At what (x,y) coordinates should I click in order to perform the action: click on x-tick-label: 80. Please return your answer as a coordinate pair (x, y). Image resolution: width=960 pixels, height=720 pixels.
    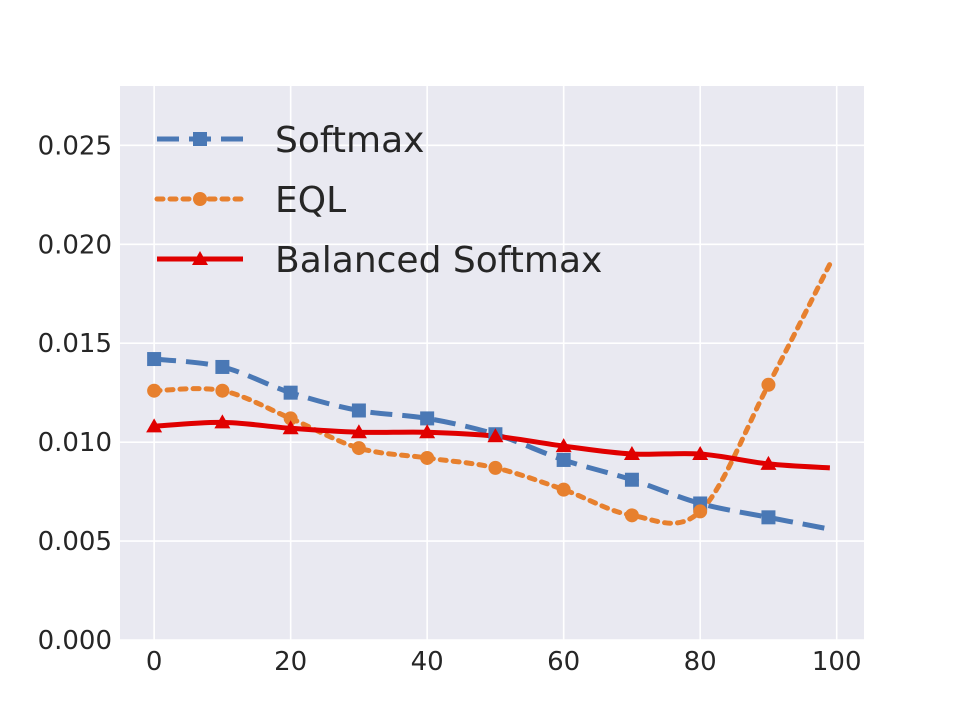
    Looking at the image, I should click on (700, 662).